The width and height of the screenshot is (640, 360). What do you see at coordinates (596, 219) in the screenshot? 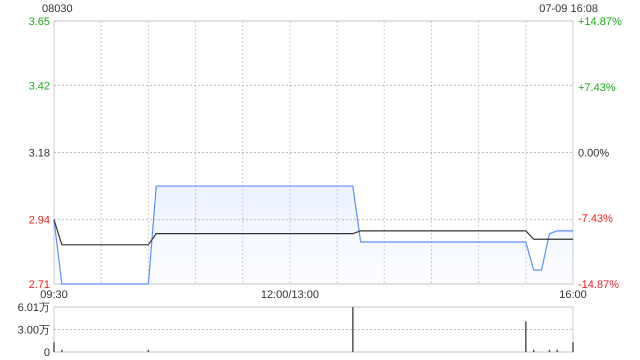
I see `y2-tick-label: -7.43%` at bounding box center [596, 219].